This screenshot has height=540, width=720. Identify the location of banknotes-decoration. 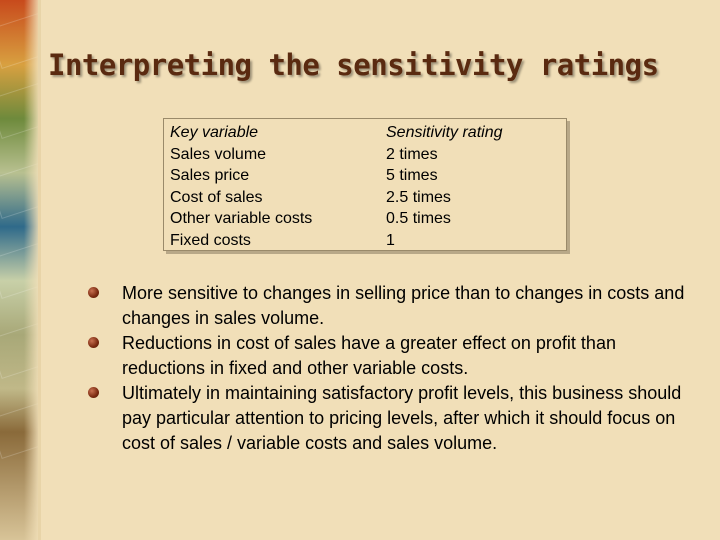
(19, 270).